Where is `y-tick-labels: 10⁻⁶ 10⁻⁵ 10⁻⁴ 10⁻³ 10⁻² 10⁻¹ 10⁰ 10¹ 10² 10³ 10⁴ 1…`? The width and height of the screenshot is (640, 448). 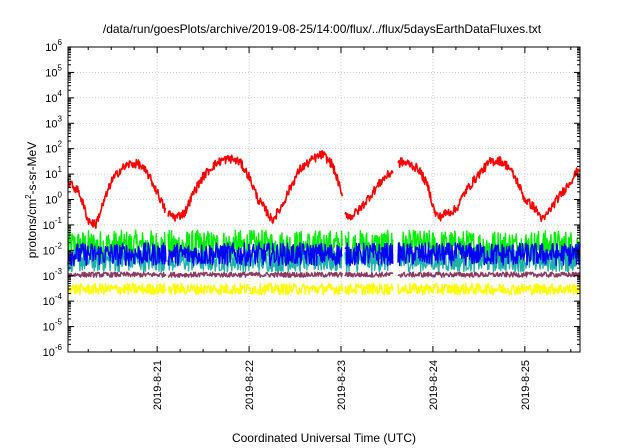 y-tick-labels: 10⁻⁶ 10⁻⁵ 10⁻⁴ 10⁻³ 10⁻² 10⁻¹ 10⁰ 10¹ 10² 10³ 10⁴ 1… is located at coordinates (53, 198).